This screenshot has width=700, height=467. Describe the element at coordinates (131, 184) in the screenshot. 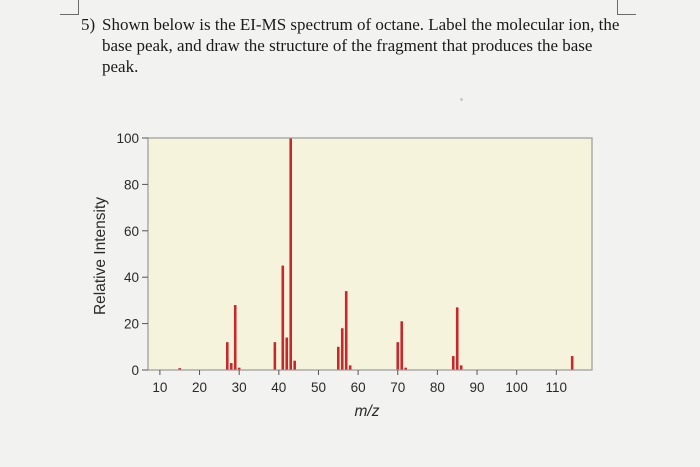

I see `y-tick-label: 80` at that location.